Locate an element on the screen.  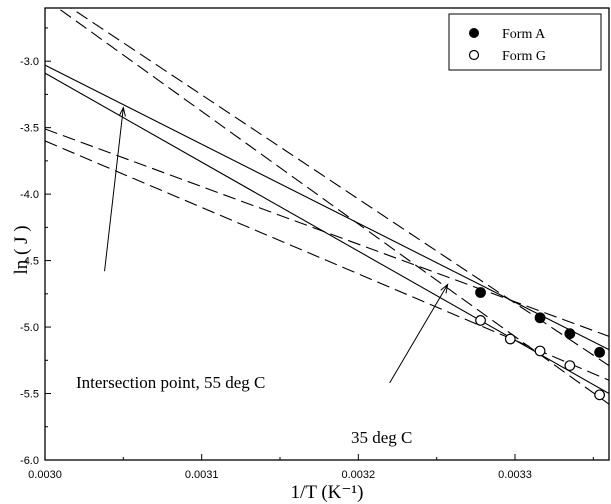
legend: Form A Form G is located at coordinates (525, 42).